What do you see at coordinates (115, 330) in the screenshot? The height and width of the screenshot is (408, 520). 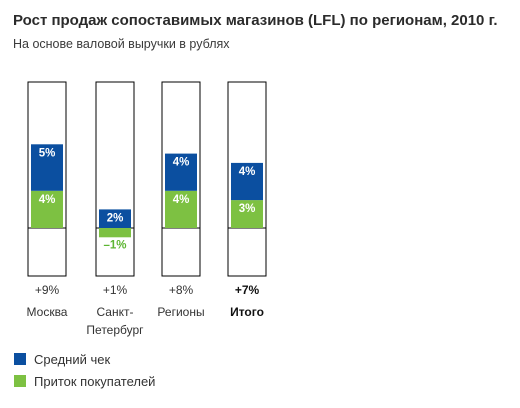 I see `category-label: Петербург` at bounding box center [115, 330].